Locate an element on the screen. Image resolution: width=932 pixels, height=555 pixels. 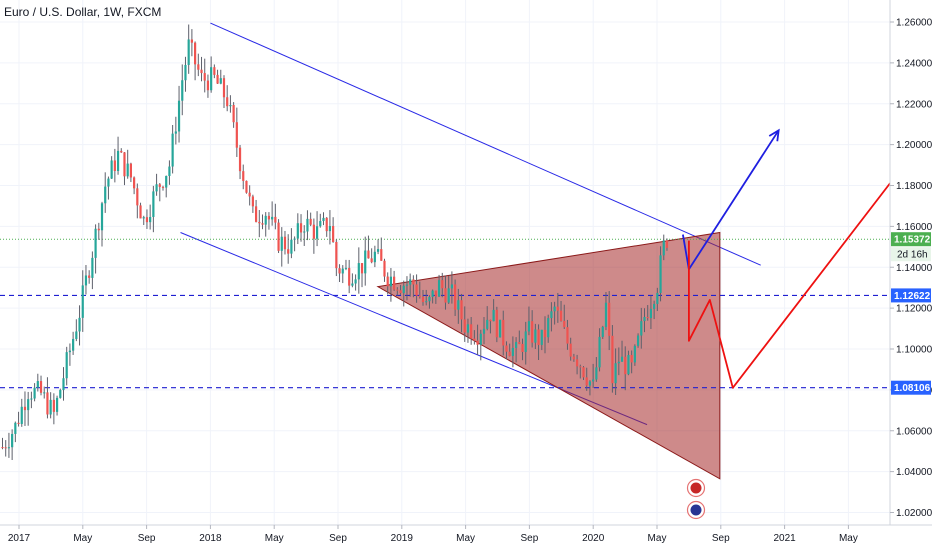
y-tick-label: 1.12000 is located at coordinates (914, 309).